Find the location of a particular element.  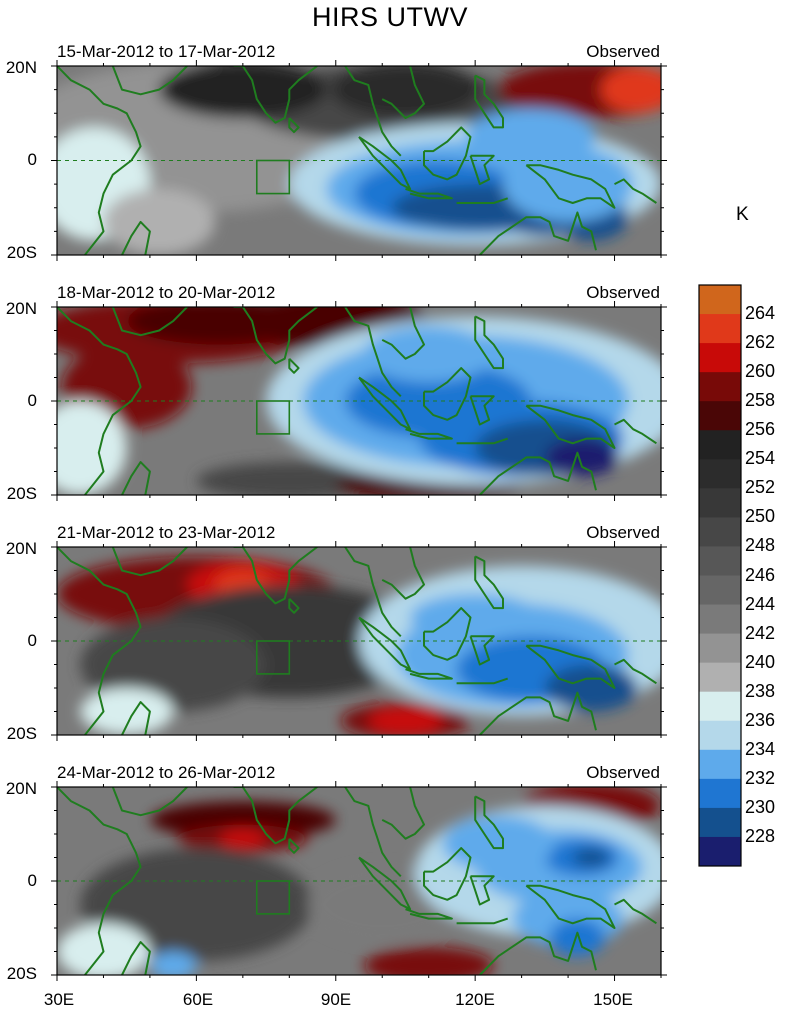

panel-1-date-range: 15-Mar-2012 to 17-Mar-2012 is located at coordinates (166, 51).